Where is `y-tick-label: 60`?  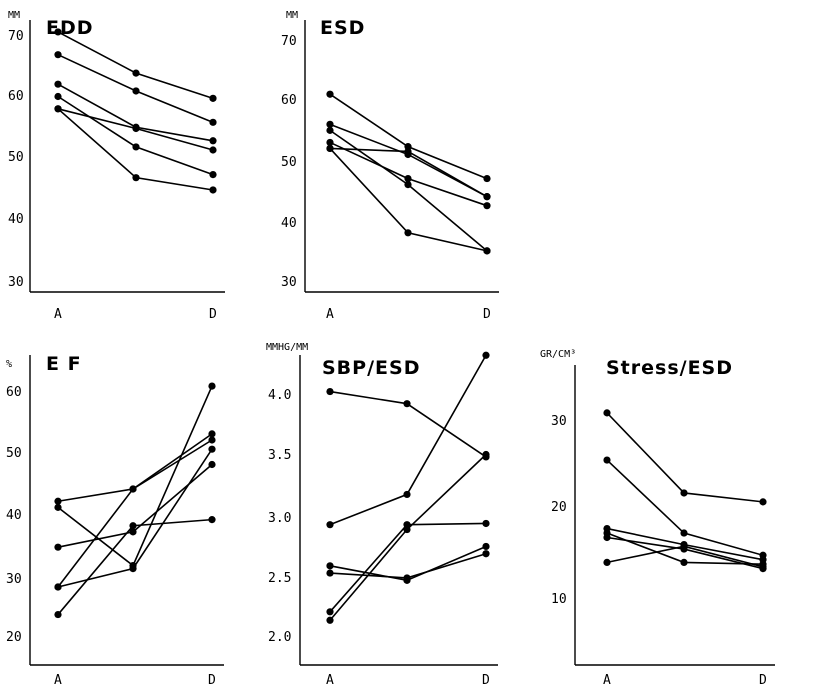
y-tick-label: 60 is located at coordinates (14, 392).